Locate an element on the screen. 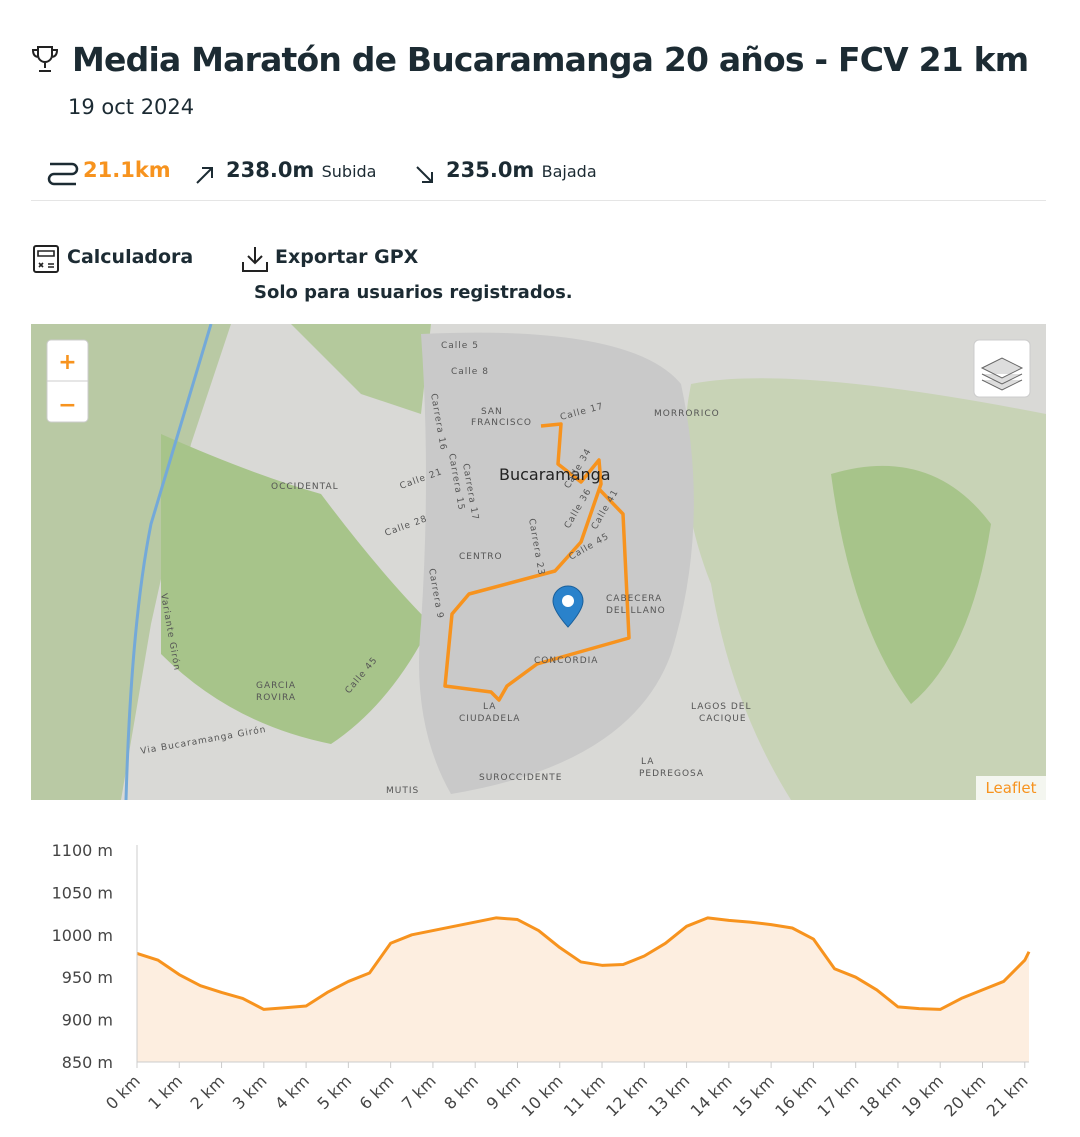 The image size is (1080, 1137). x-tick-label: 21 km is located at coordinates (1007, 1095).